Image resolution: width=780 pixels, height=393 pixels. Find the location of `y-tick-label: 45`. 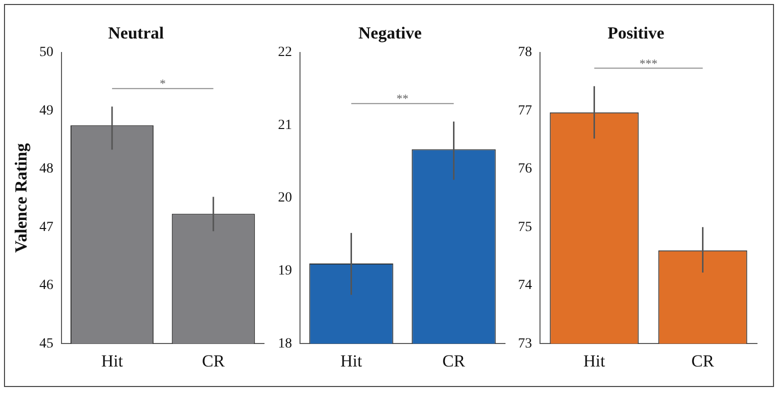

y-tick-label: 45 is located at coordinates (46, 344).